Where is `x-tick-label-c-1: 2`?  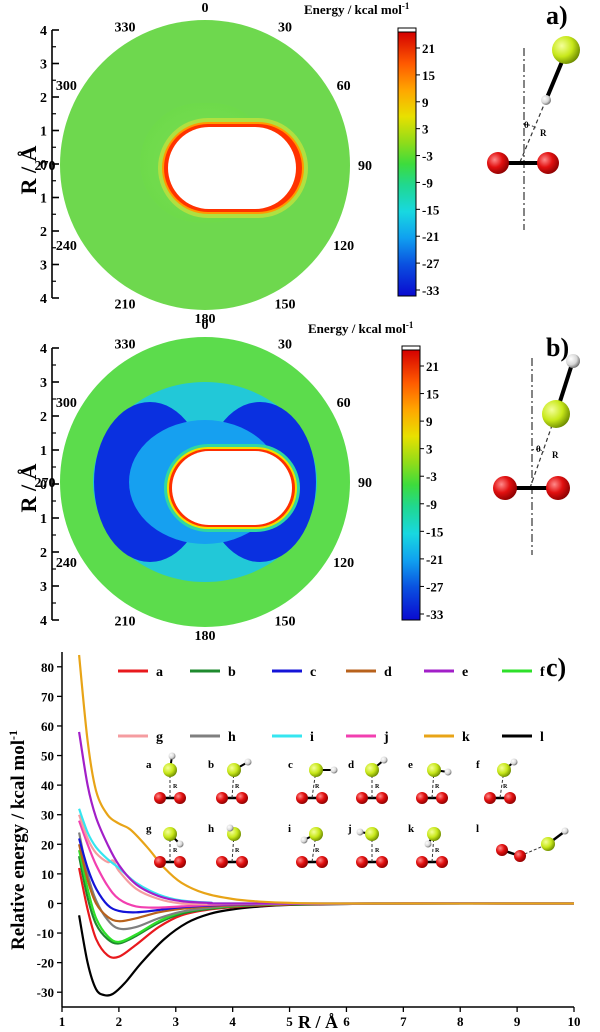 x-tick-label-c-1: 2 is located at coordinates (119, 1021).